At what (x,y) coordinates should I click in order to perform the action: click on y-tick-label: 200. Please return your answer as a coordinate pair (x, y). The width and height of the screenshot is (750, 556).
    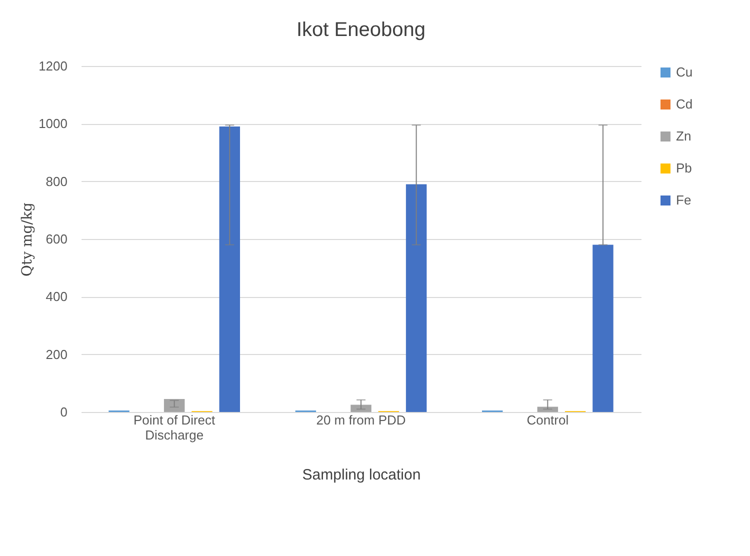
    Looking at the image, I should click on (57, 354).